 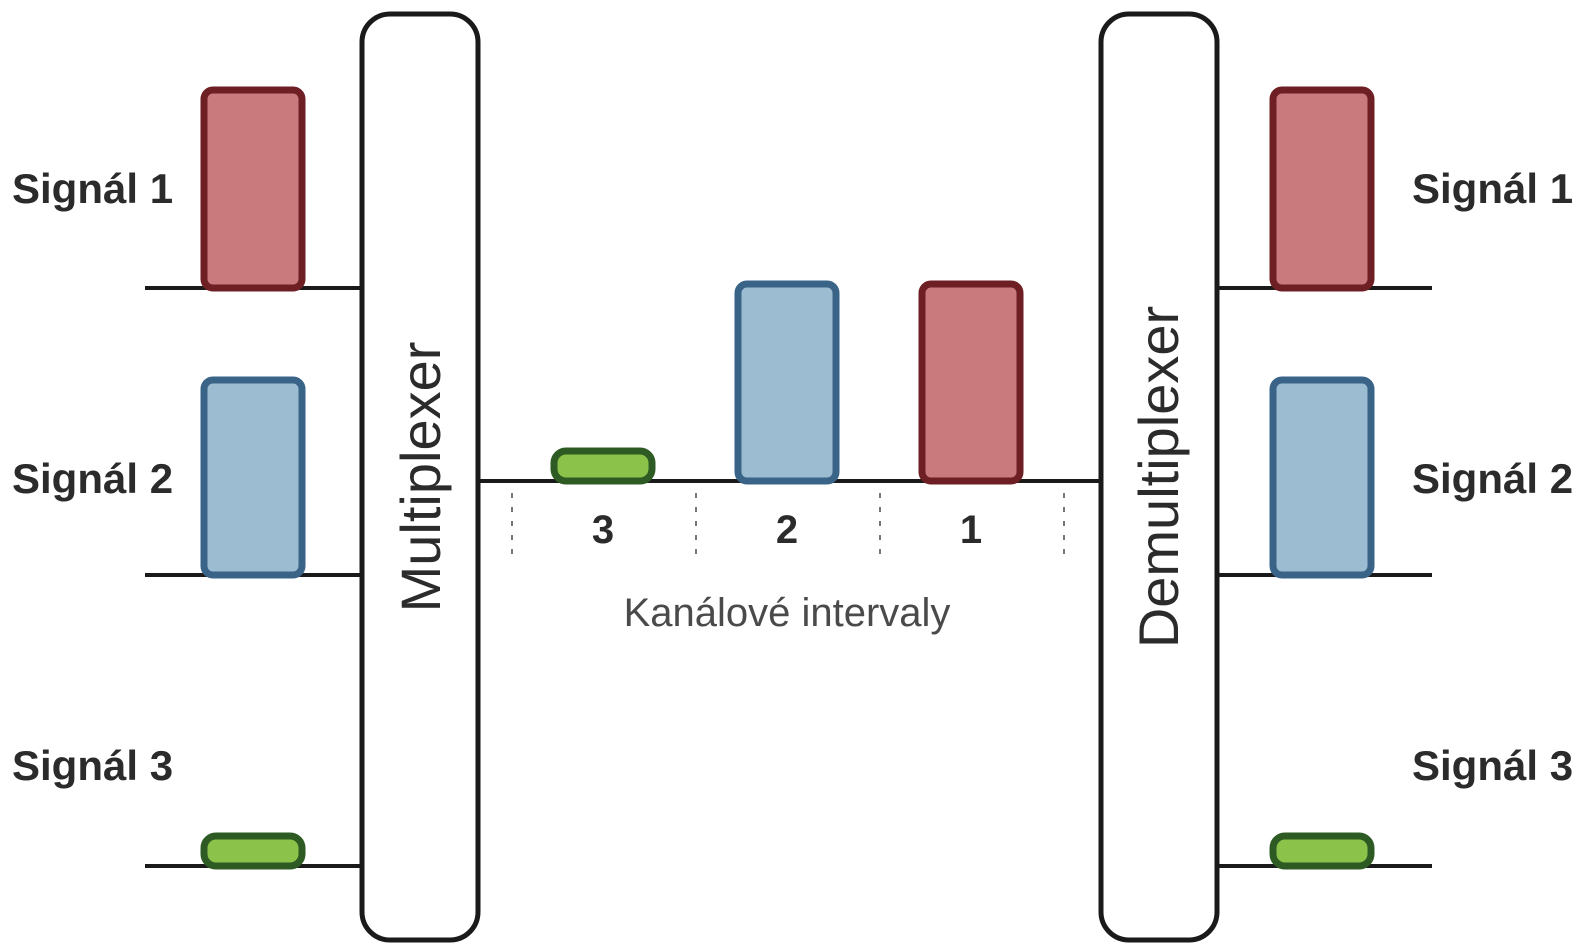 I want to click on input-signal-2-pulse, so click(x=253, y=477).